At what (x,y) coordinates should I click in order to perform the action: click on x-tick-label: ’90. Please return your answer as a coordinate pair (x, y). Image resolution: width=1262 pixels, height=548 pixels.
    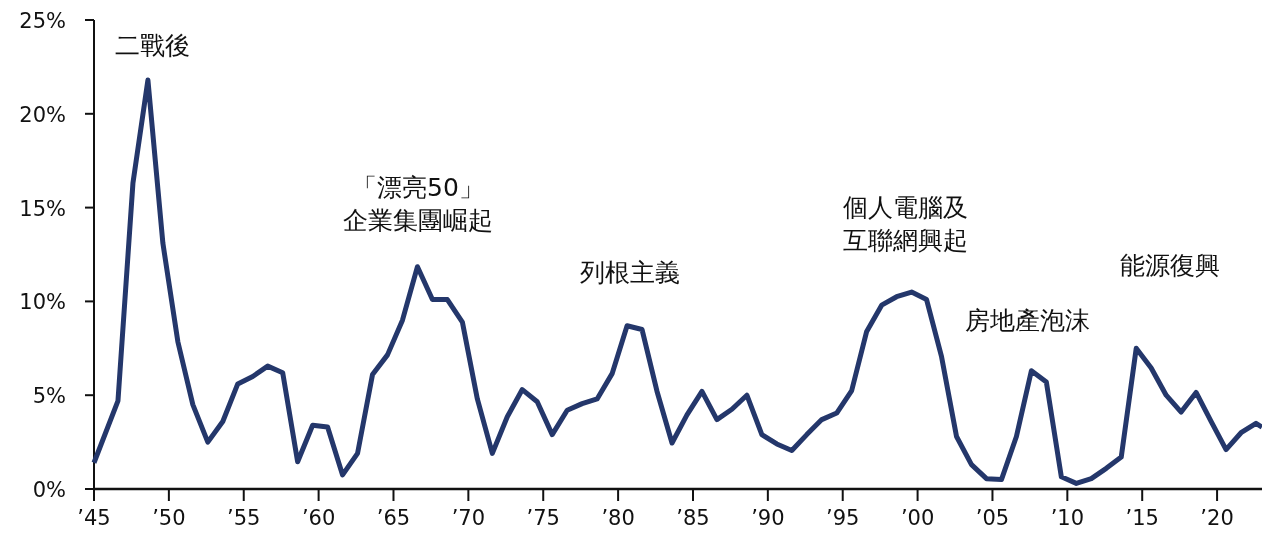
    Looking at the image, I should click on (768, 518).